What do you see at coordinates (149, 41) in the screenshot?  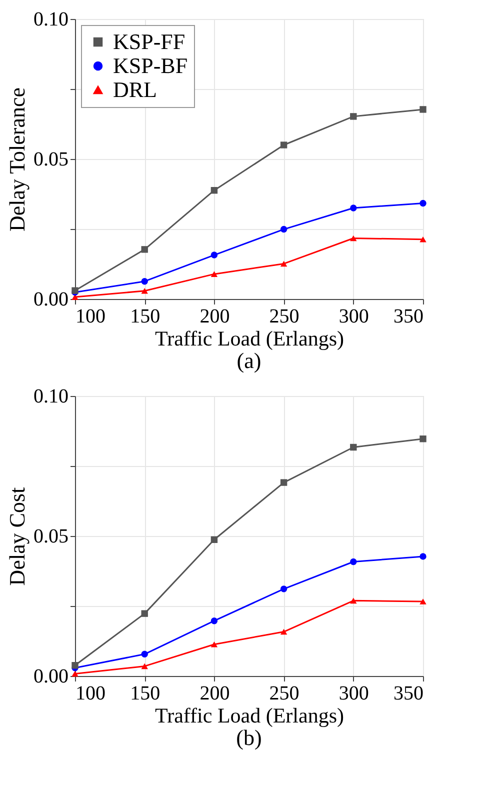 I see `legend-label: KSP-FF` at bounding box center [149, 41].